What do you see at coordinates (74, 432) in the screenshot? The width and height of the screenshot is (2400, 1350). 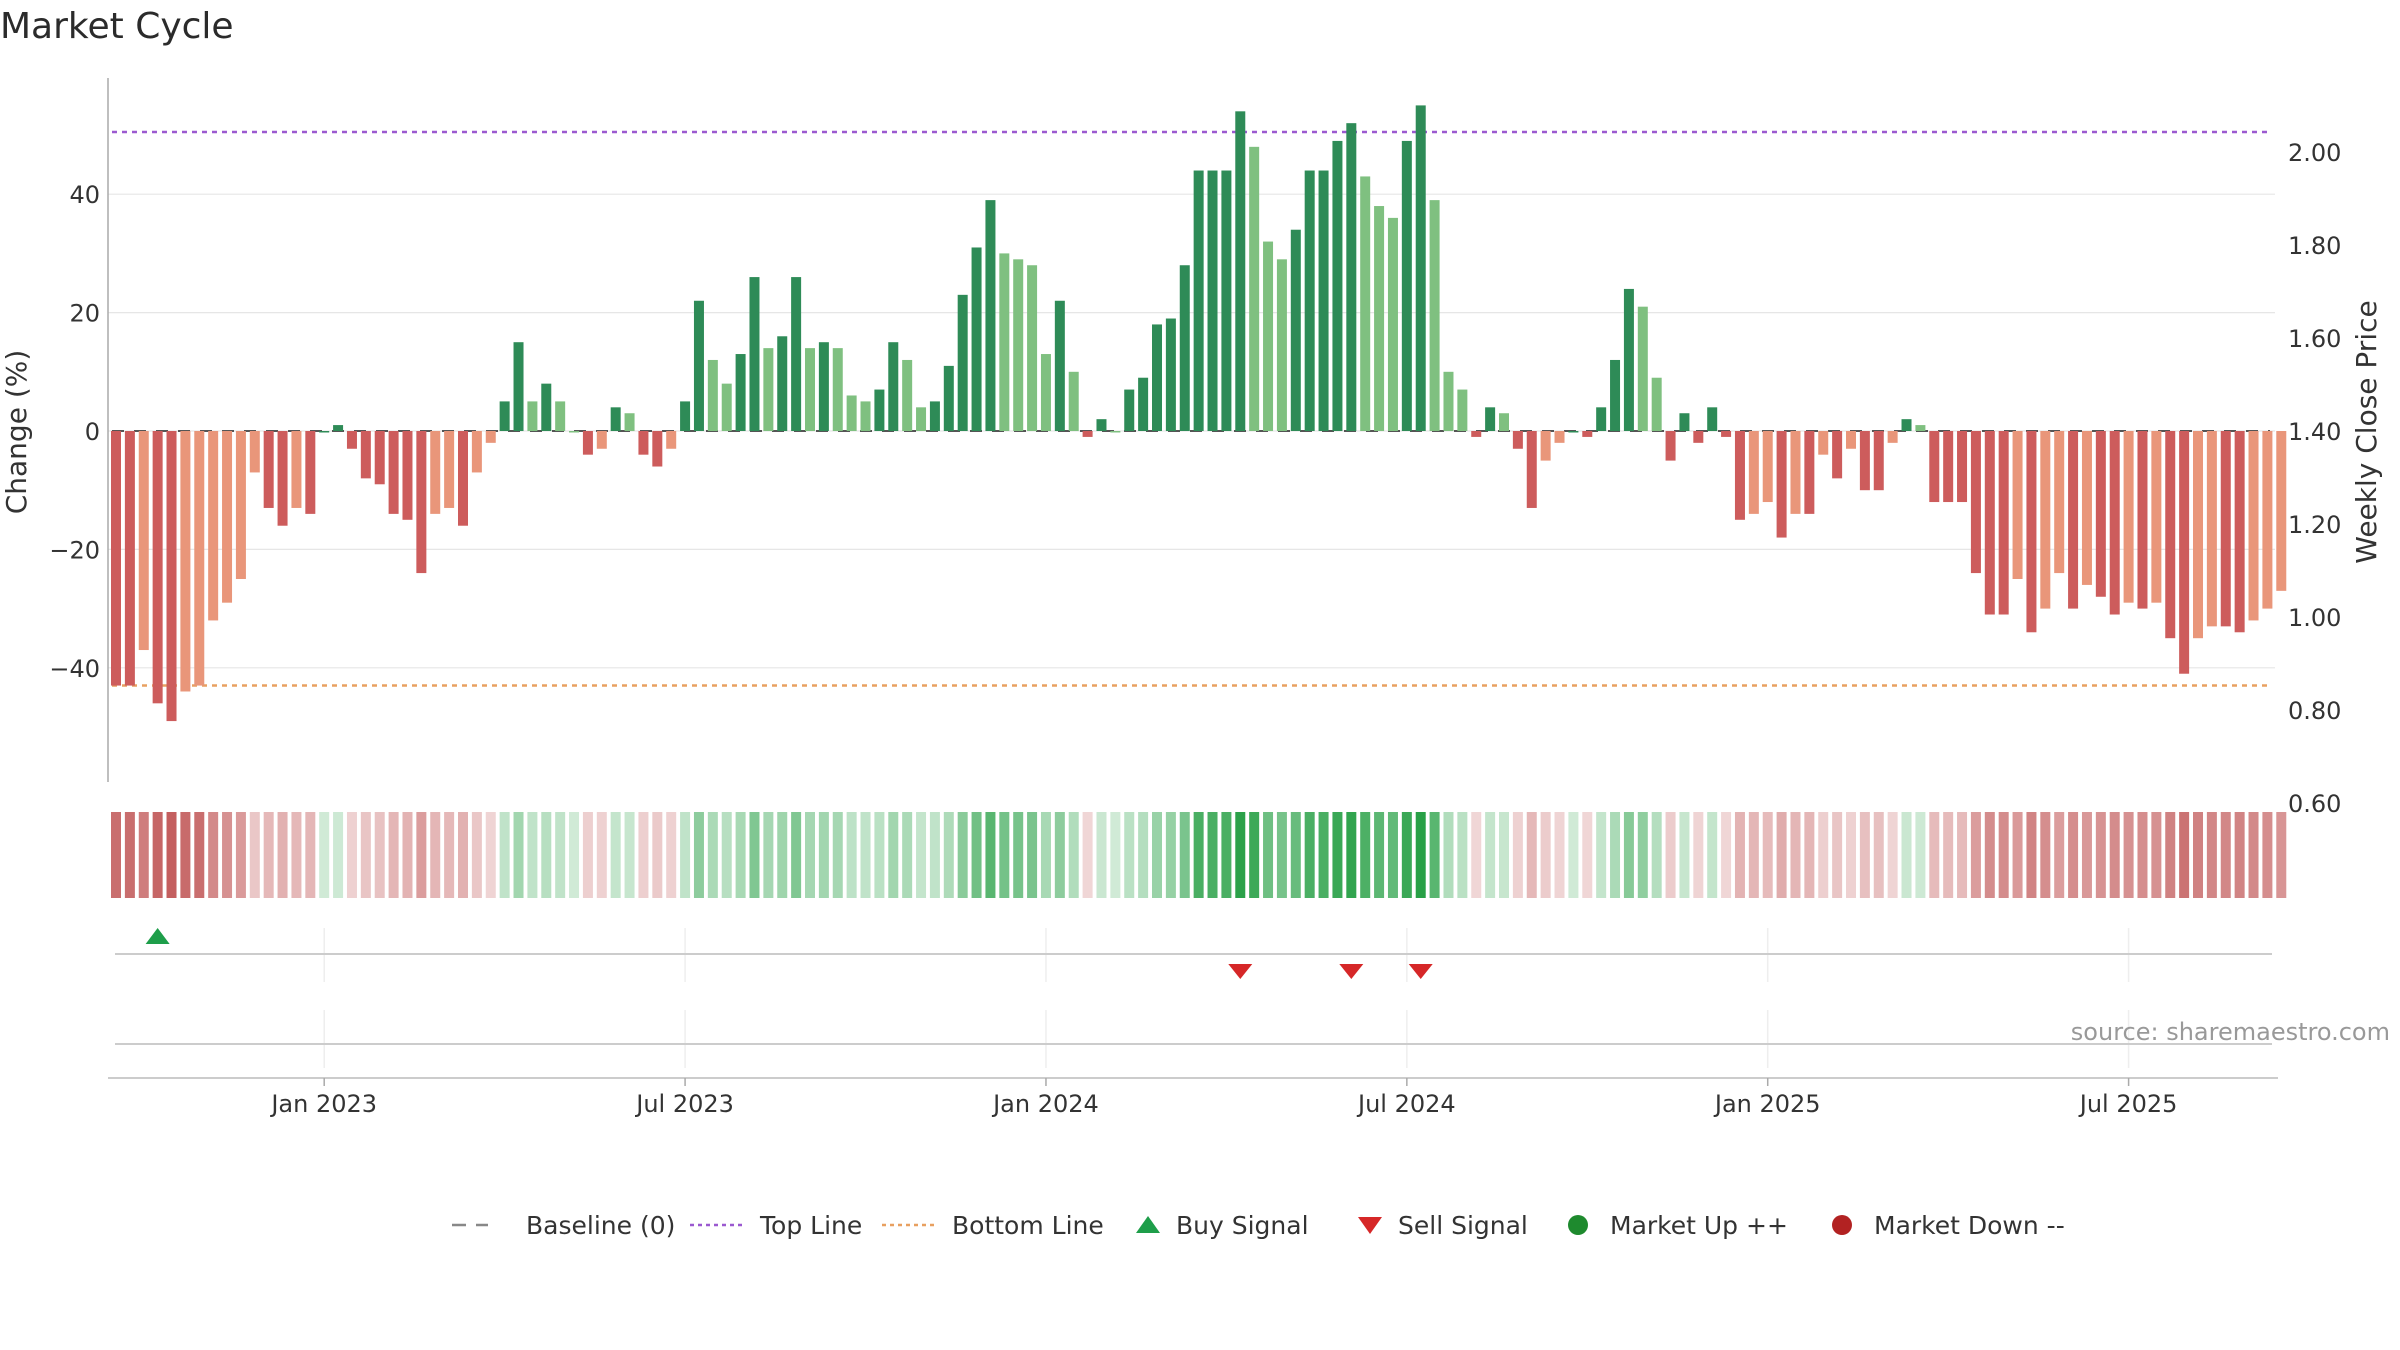 I see `y-tick-labels: 40 20 0 −20 −40` at bounding box center [74, 432].